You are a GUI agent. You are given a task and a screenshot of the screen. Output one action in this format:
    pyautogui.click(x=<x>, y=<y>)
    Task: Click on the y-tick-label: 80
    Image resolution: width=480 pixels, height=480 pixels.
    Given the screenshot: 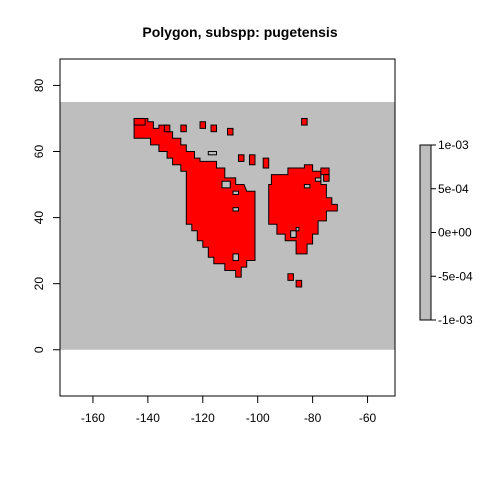 What is the action you would take?
    pyautogui.click(x=39, y=85)
    